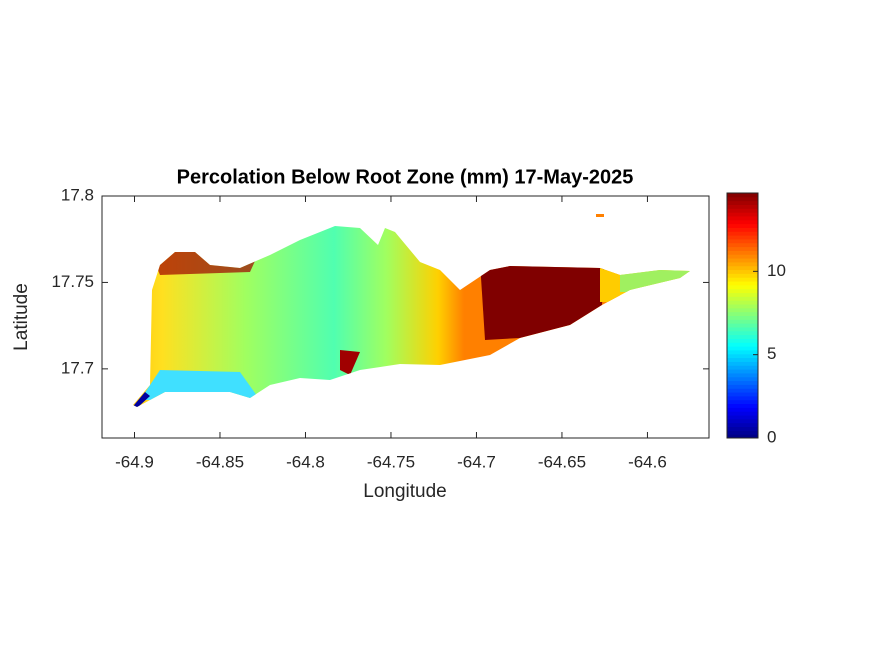  I want to click on colorbar-tick-label: 0, so click(771, 436).